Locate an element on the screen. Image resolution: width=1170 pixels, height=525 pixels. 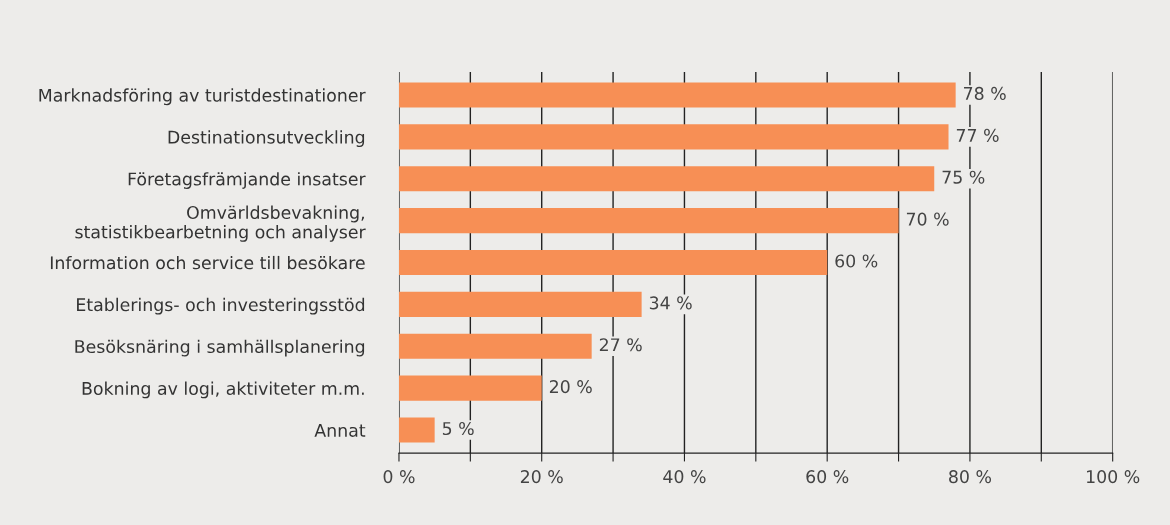
data-label: 5 % is located at coordinates (458, 428).